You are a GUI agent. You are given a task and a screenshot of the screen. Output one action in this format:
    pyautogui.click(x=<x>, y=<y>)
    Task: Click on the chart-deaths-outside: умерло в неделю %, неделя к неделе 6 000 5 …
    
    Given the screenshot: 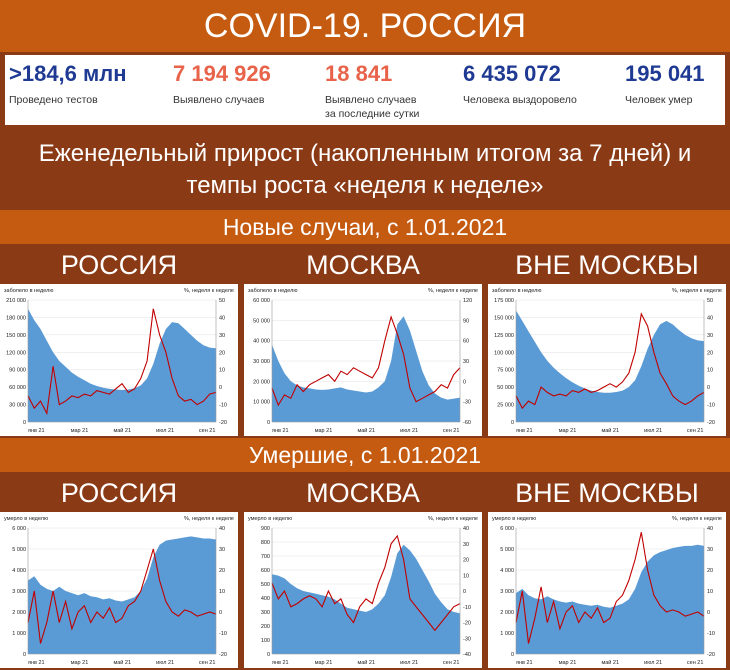 What is the action you would take?
    pyautogui.click(x=607, y=590)
    